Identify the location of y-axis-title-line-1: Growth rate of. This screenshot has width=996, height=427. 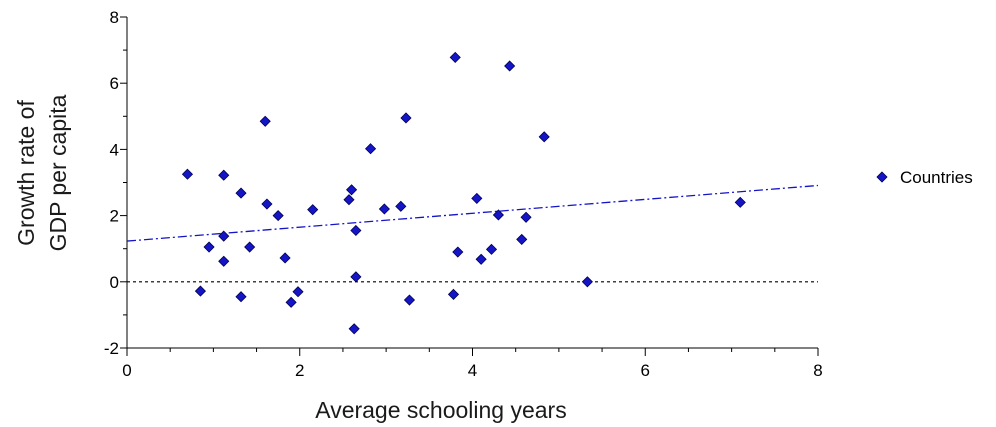
(26, 173).